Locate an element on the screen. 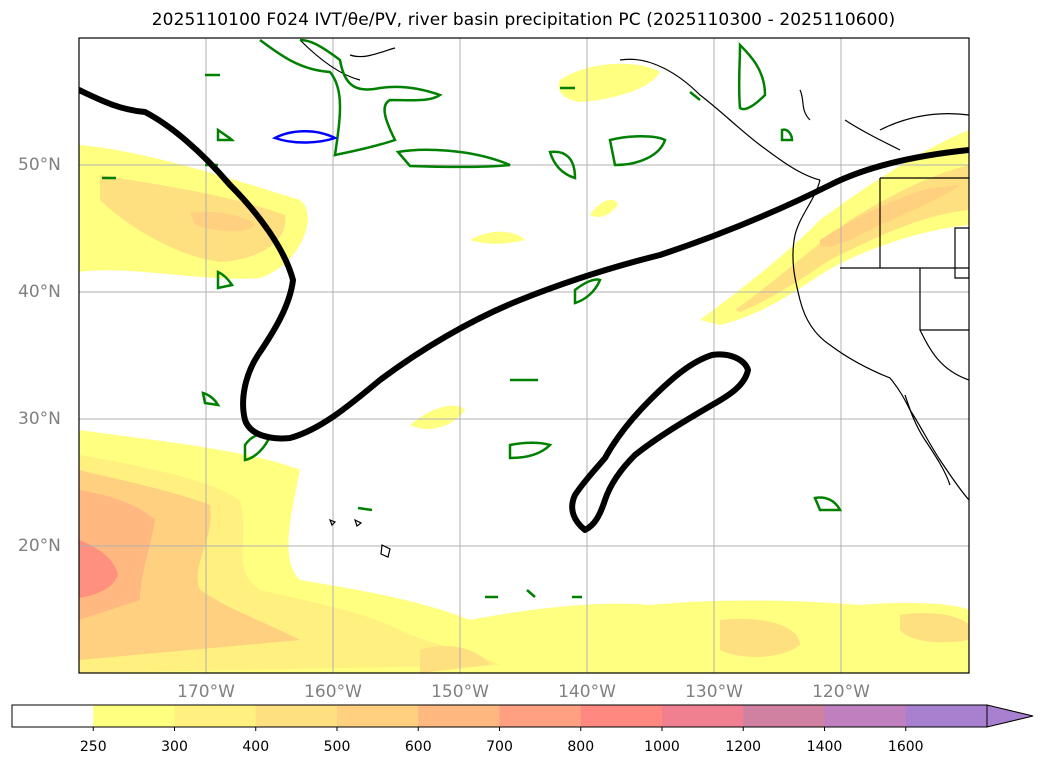  lat-label-30n: 30°N is located at coordinates (39, 419).